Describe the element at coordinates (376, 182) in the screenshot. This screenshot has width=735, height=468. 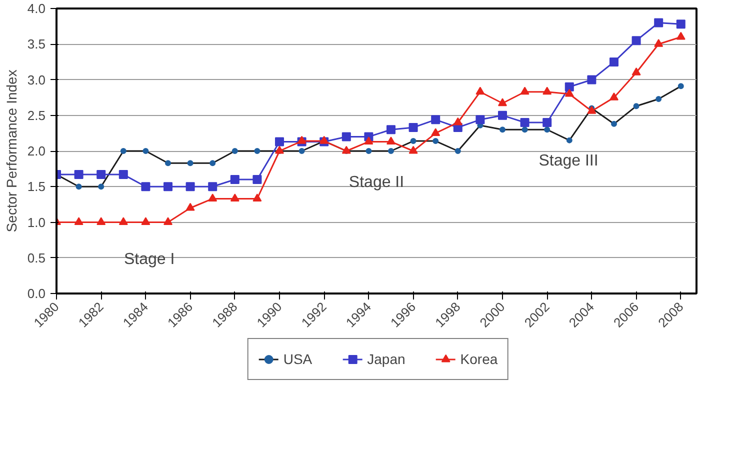
I see `annotation: Stage II` at that location.